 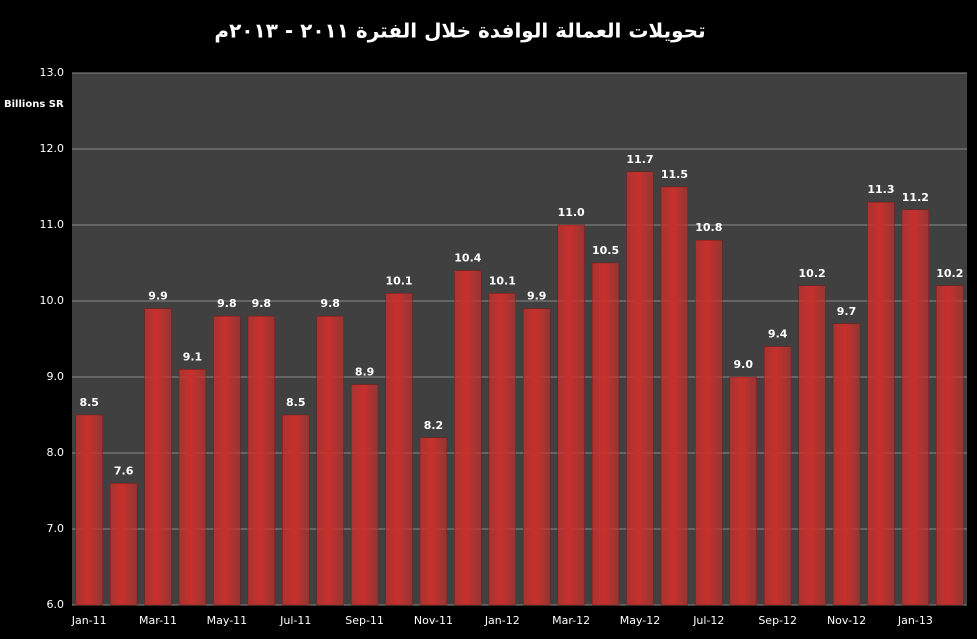 I want to click on value-label: 9.4, so click(x=778, y=334).